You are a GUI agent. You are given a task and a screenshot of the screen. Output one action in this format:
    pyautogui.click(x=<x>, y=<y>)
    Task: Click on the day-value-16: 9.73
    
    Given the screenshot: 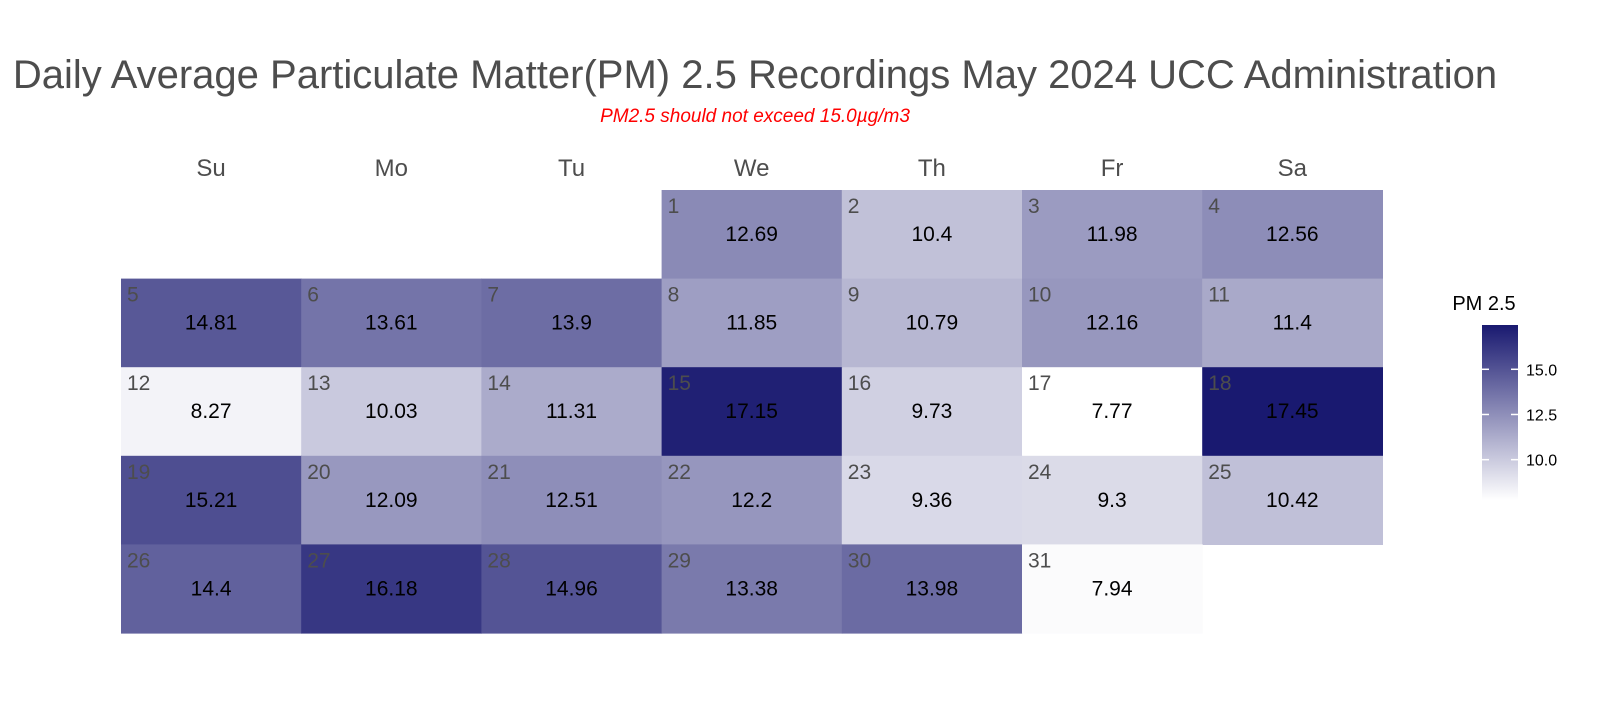 What is the action you would take?
    pyautogui.click(x=931, y=411)
    